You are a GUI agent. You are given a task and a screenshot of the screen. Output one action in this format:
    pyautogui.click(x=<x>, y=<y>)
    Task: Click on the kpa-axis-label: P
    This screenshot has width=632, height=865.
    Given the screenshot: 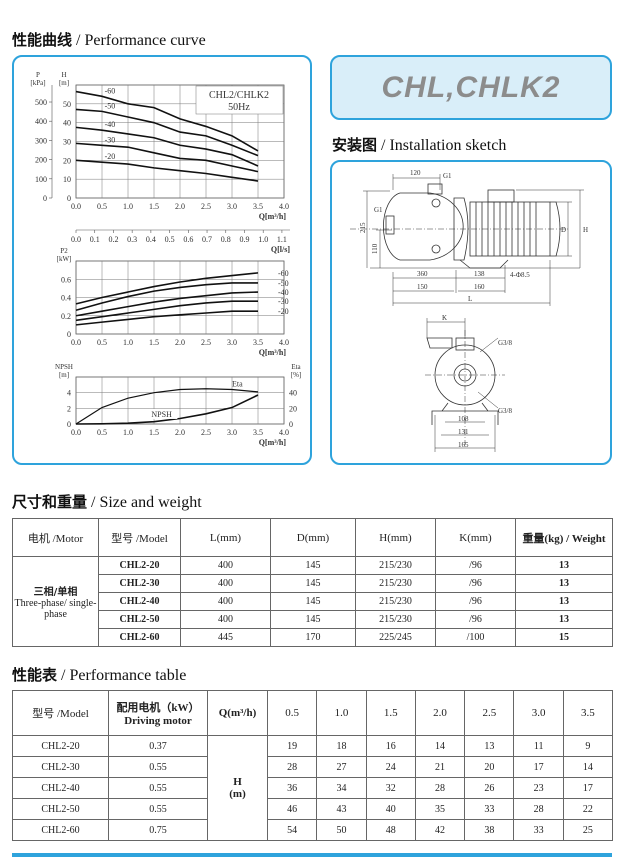 What is the action you would take?
    pyautogui.click(x=38, y=75)
    